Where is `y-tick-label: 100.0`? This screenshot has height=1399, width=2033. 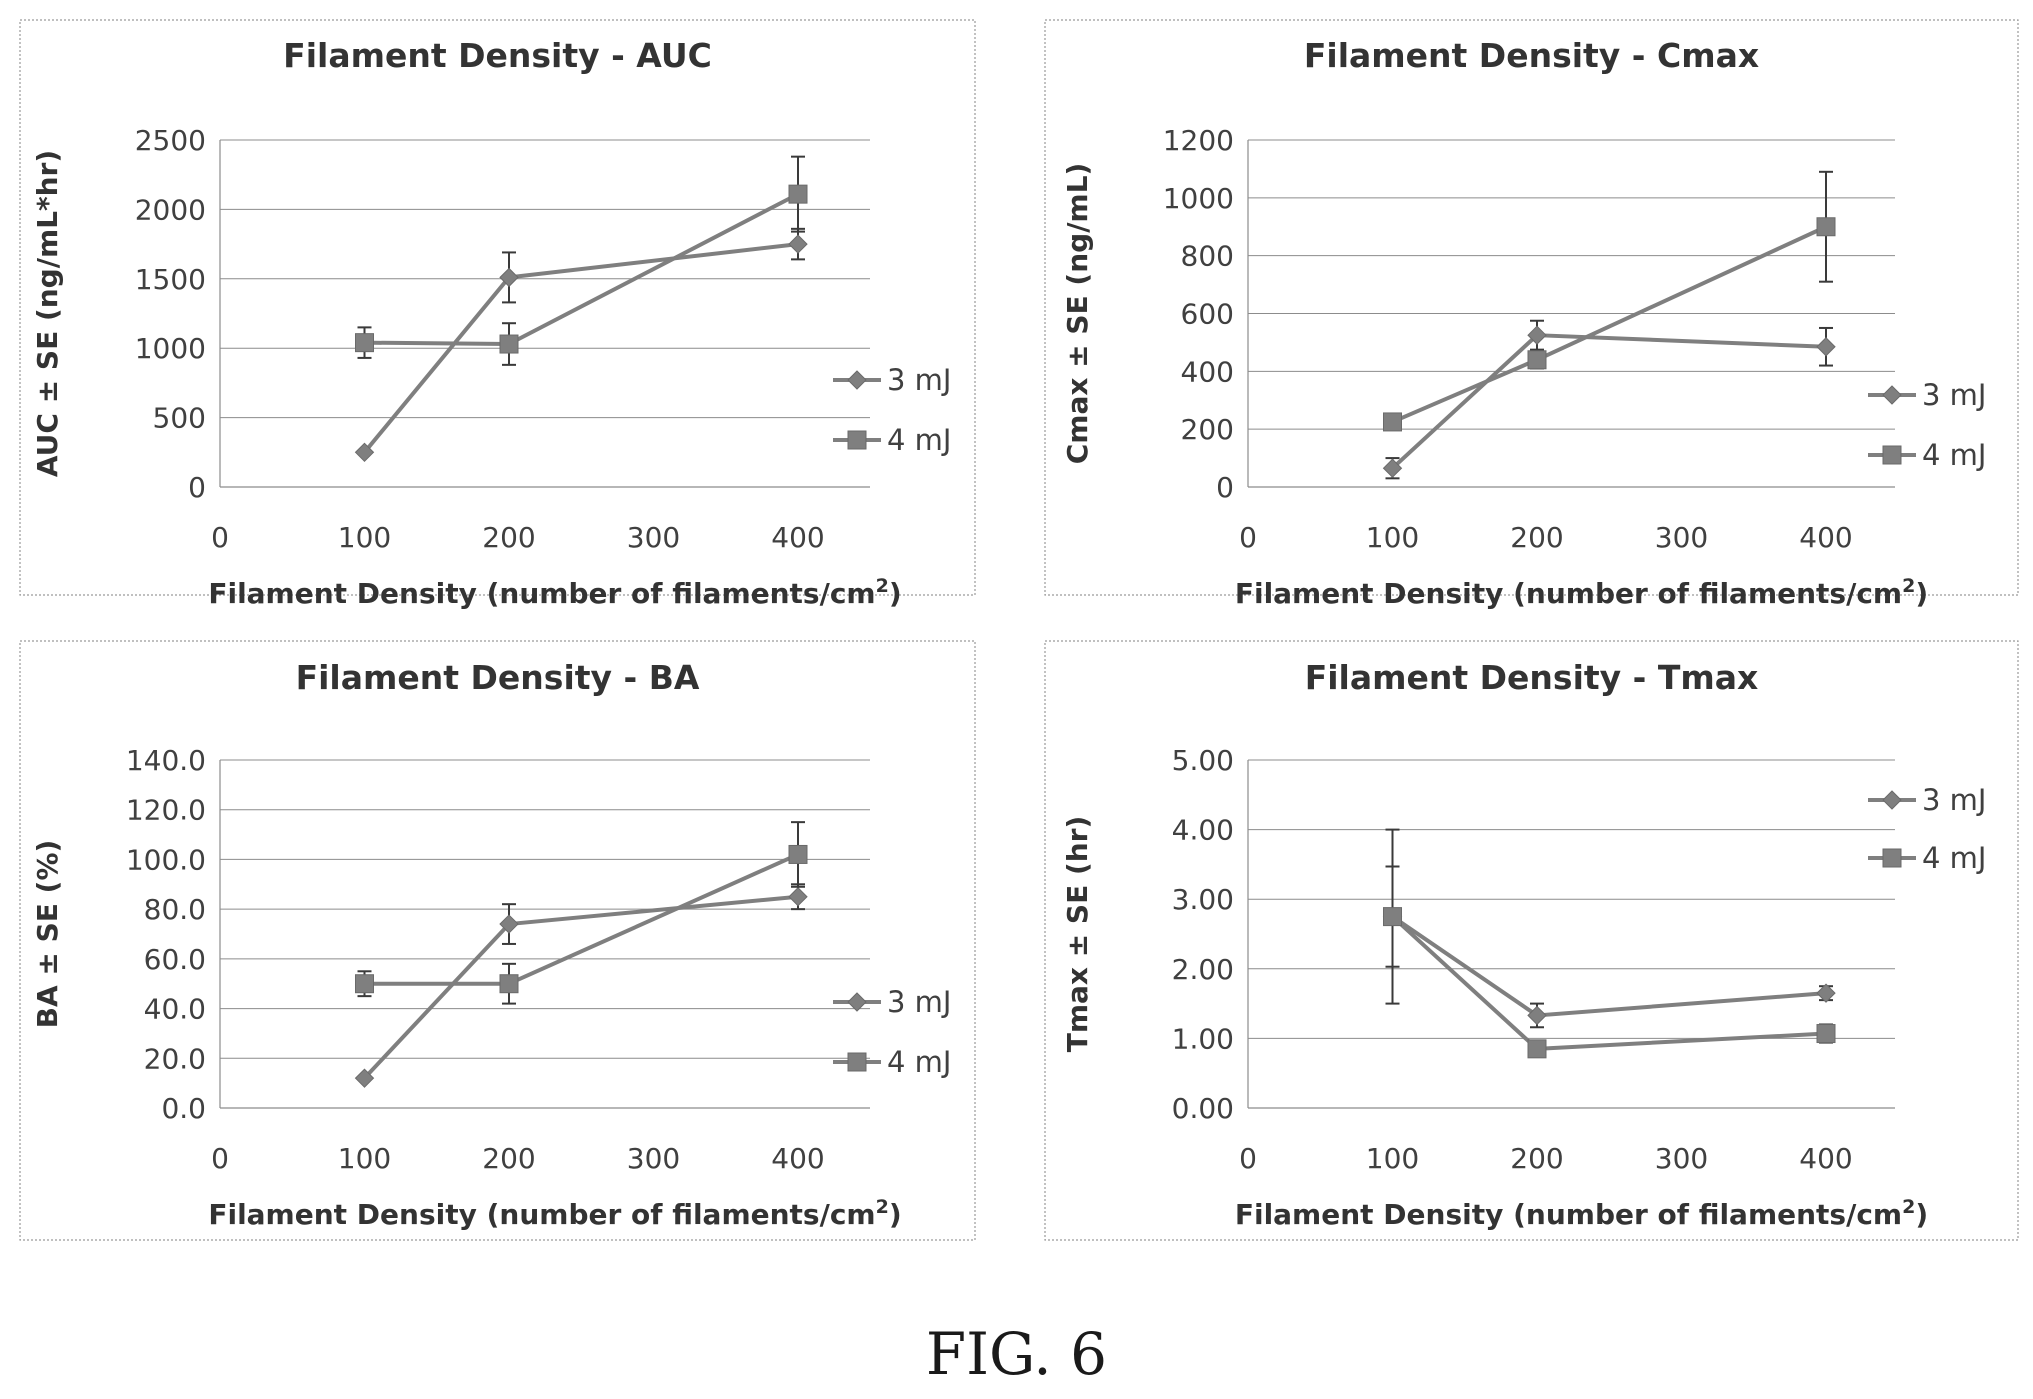
y-tick-label: 100.0 is located at coordinates (166, 859).